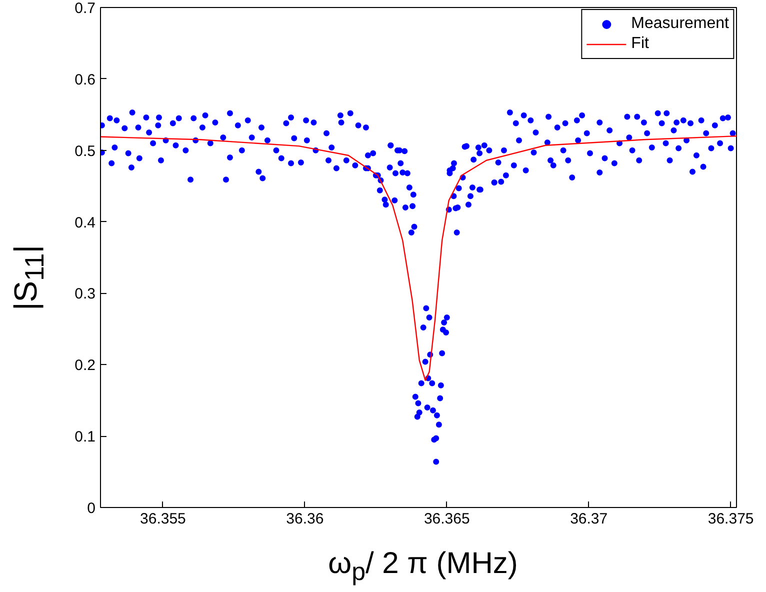 The height and width of the screenshot is (592, 766). Describe the element at coordinates (85, 8) in the screenshot. I see `y-tick-label: 0.7` at that location.